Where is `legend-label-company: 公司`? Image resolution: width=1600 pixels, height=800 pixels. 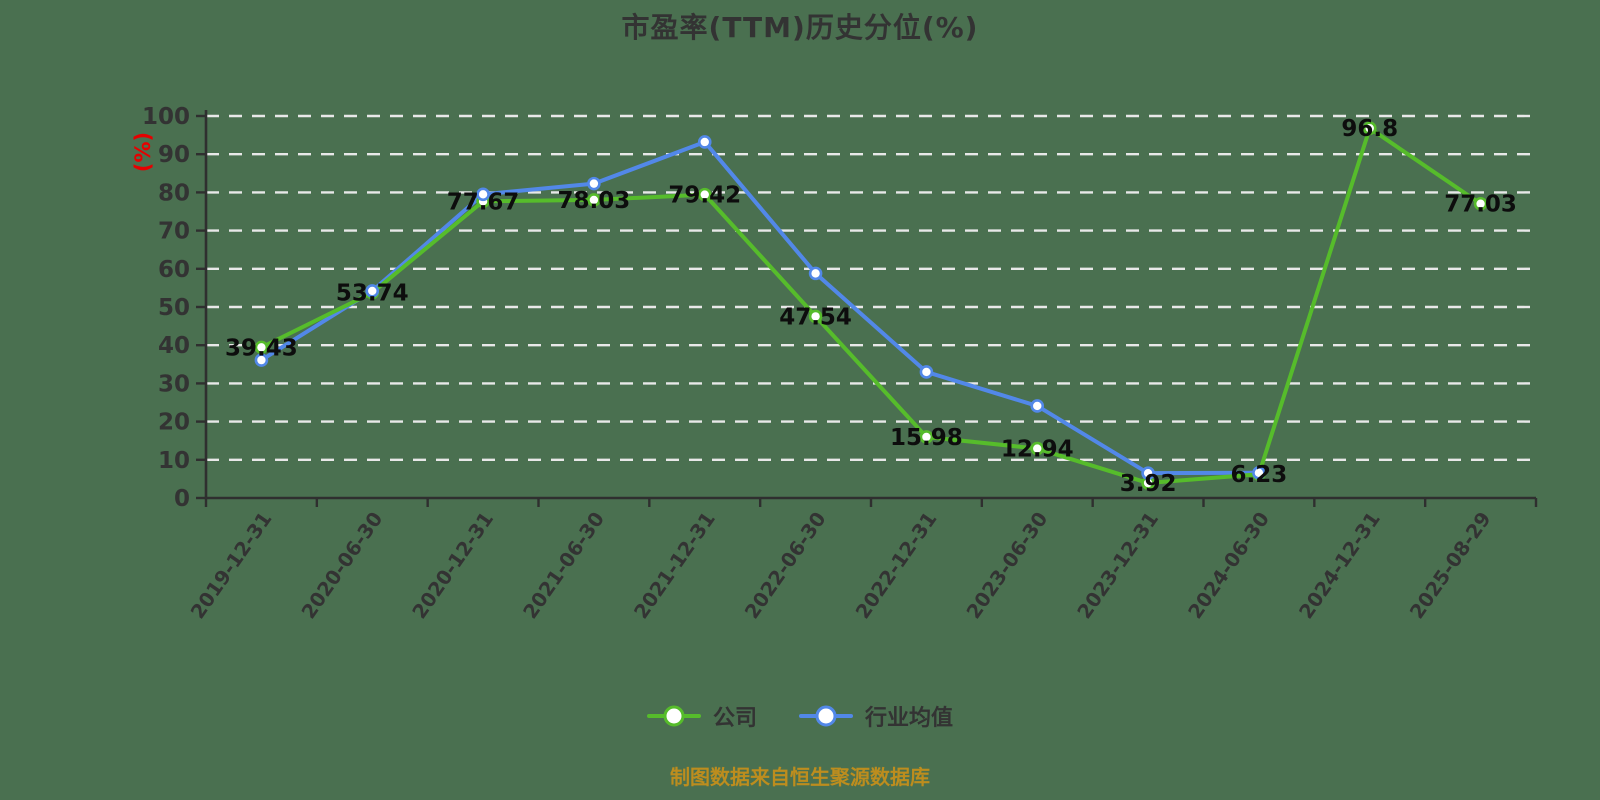
legend-label-company: 公司 is located at coordinates (734, 718).